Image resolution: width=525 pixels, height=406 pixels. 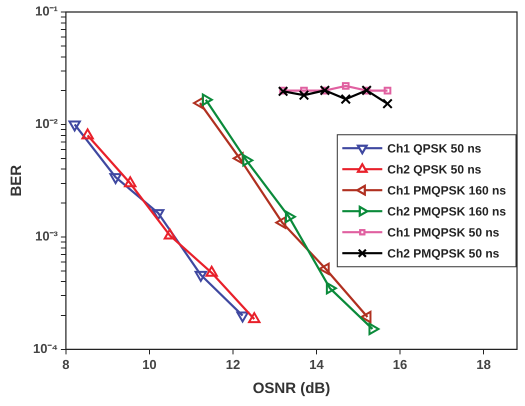 I want to click on y-tick-label: 10⁻³, so click(x=47, y=236).